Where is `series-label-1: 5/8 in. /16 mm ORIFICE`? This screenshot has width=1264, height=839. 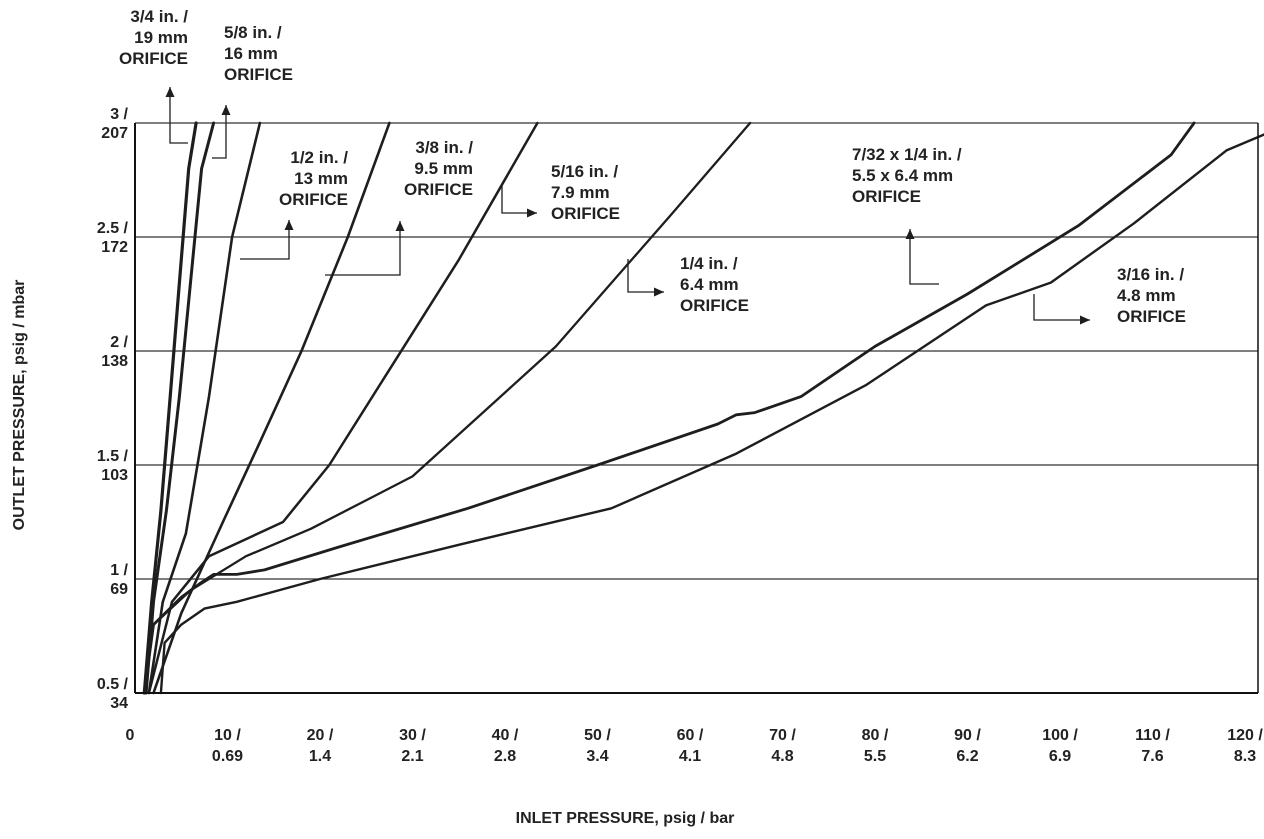
series-label-1: 5/8 in. /16 mm ORIFICE is located at coordinates (258, 53).